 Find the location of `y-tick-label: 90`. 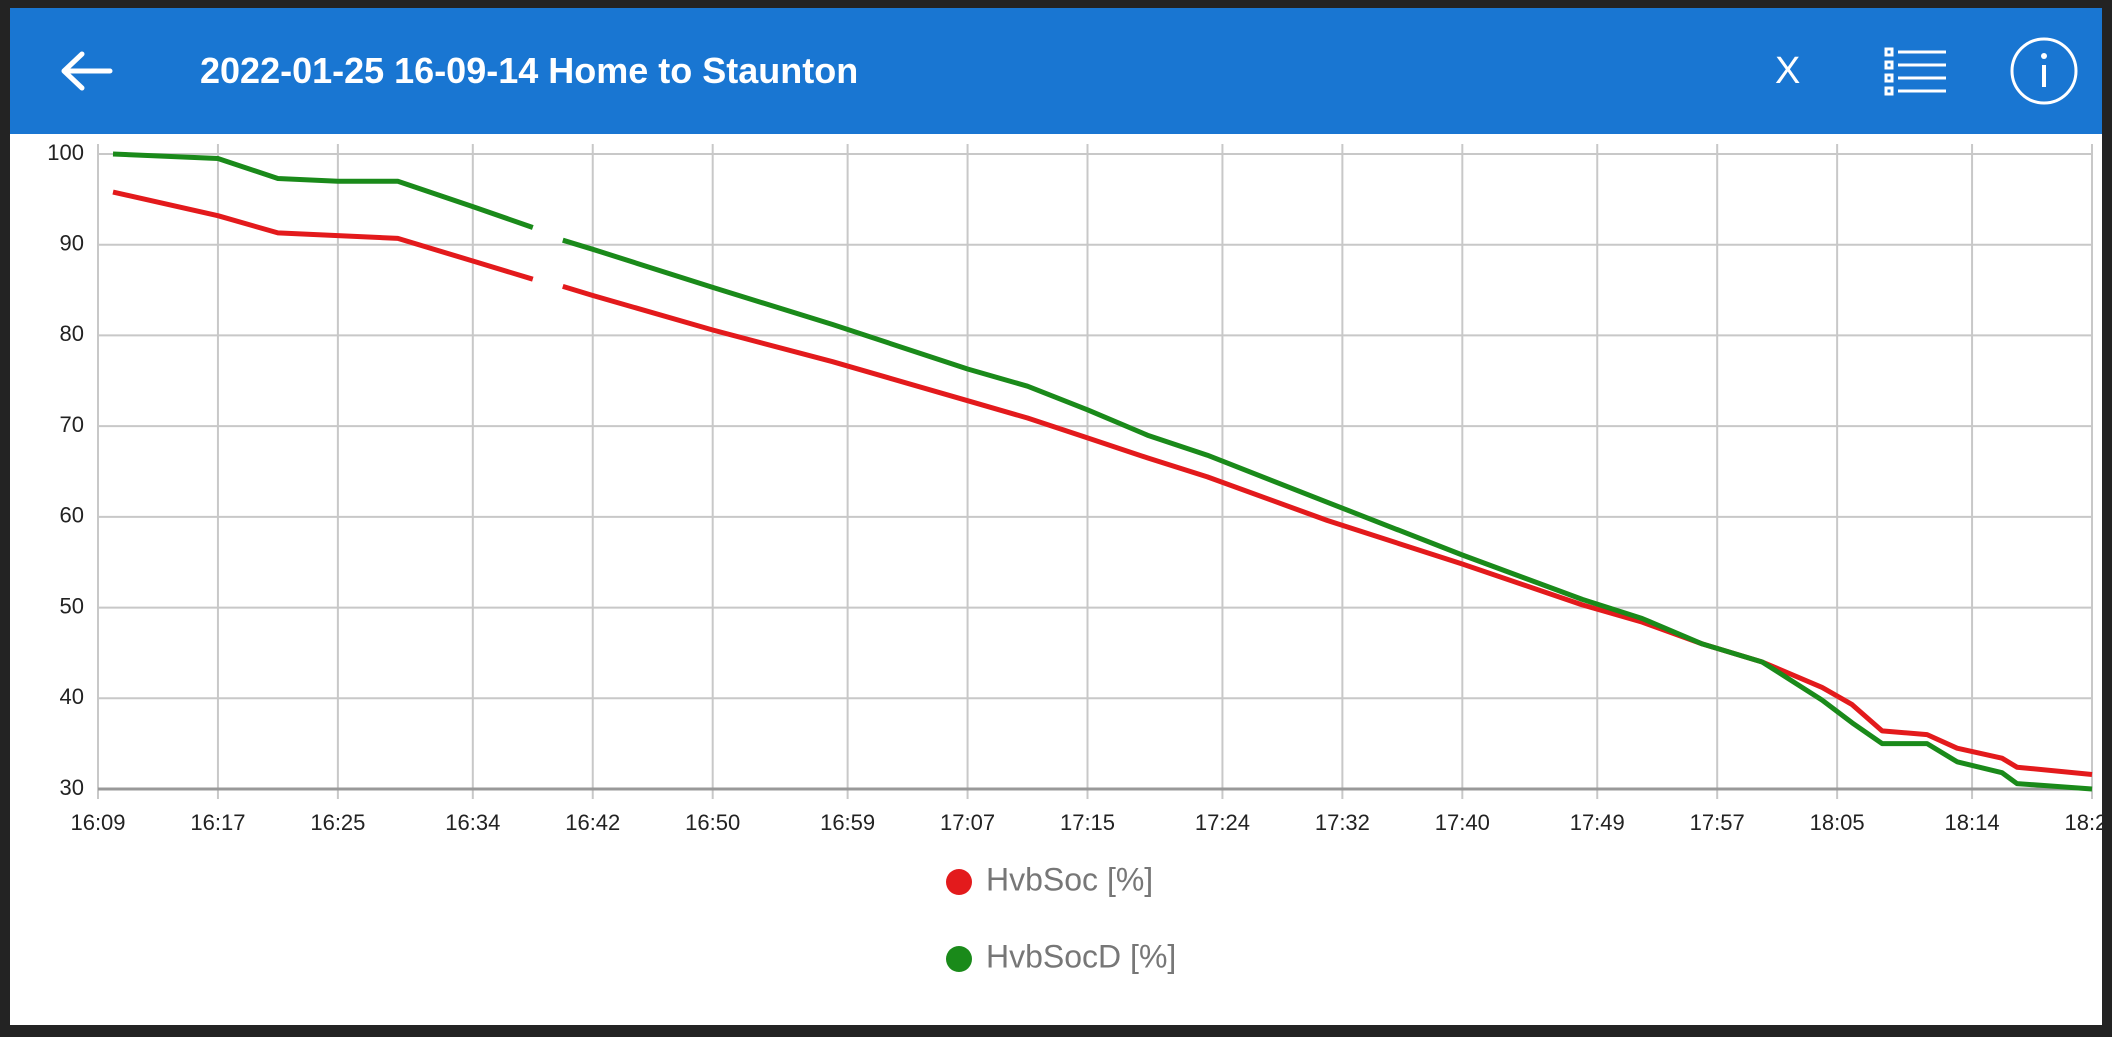

y-tick-label: 90 is located at coordinates (72, 243).